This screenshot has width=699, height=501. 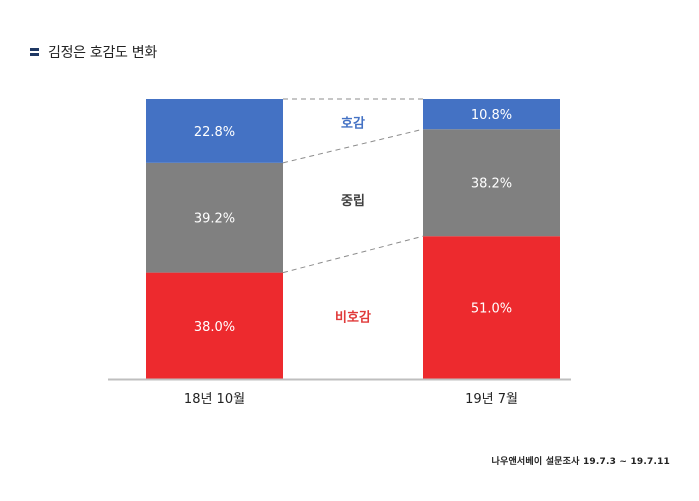 I want to click on neutral-series-label: 중립, so click(x=353, y=201).